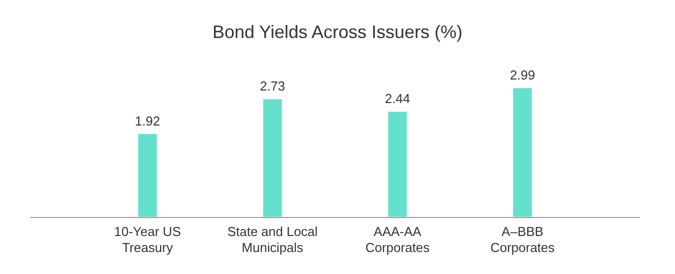 Image resolution: width=675 pixels, height=274 pixels. Describe the element at coordinates (272, 239) in the screenshot. I see `x-tick-label: State and Local Municipals` at that location.